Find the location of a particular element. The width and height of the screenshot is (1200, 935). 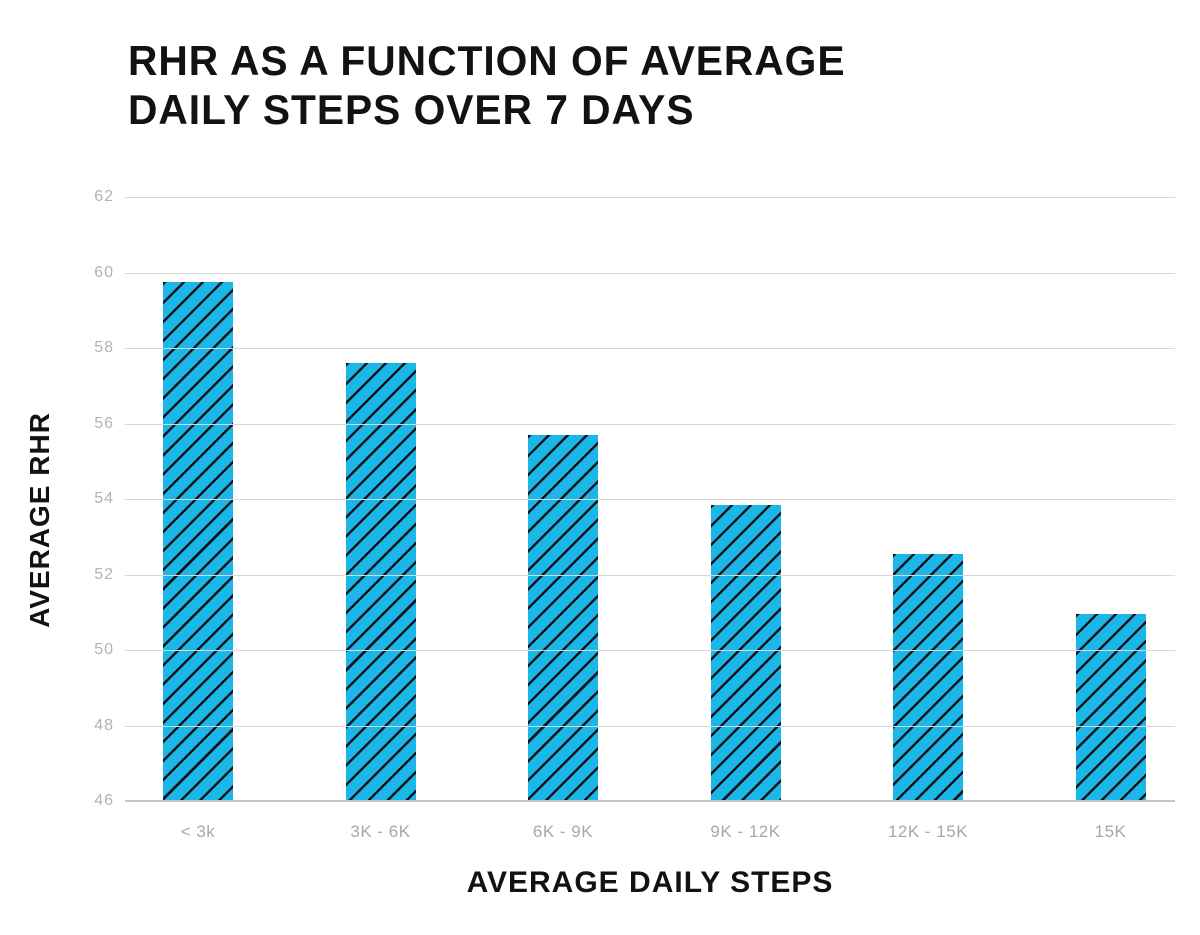

y-axis-title: AVERAGE RHR is located at coordinates (39, 520).